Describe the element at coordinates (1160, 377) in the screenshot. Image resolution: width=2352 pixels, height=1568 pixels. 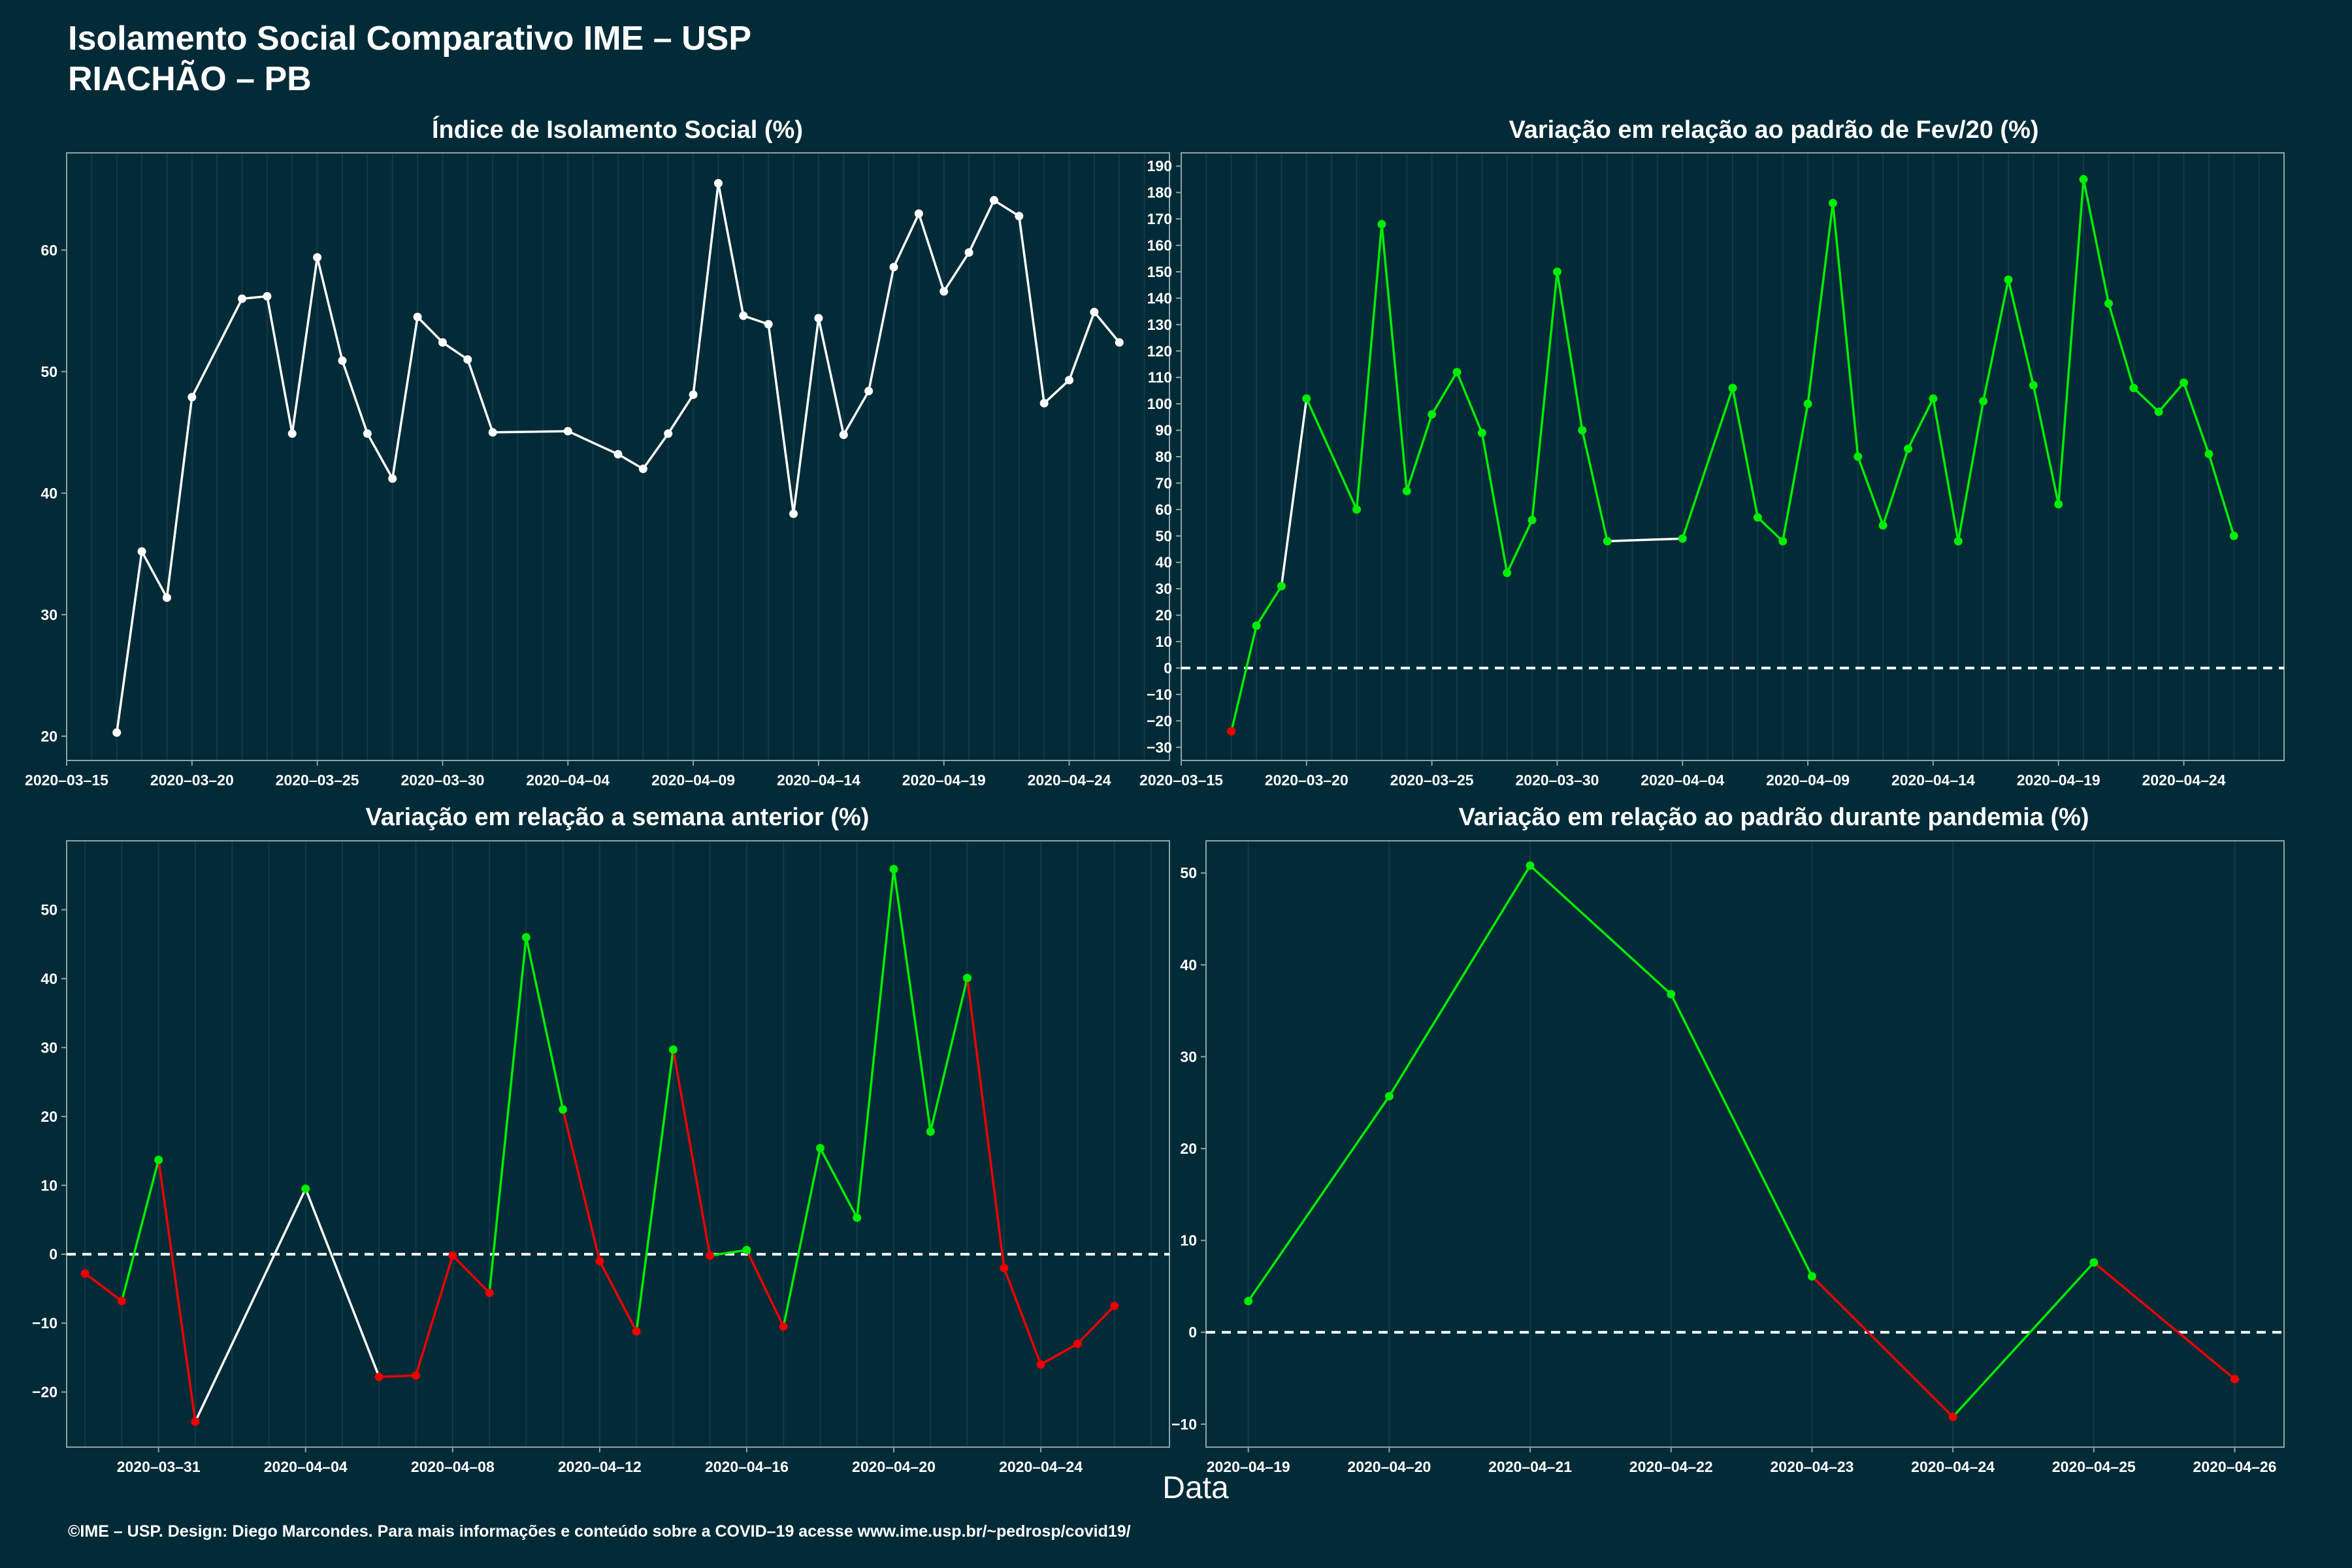
I see `y-tick-label: 110` at that location.